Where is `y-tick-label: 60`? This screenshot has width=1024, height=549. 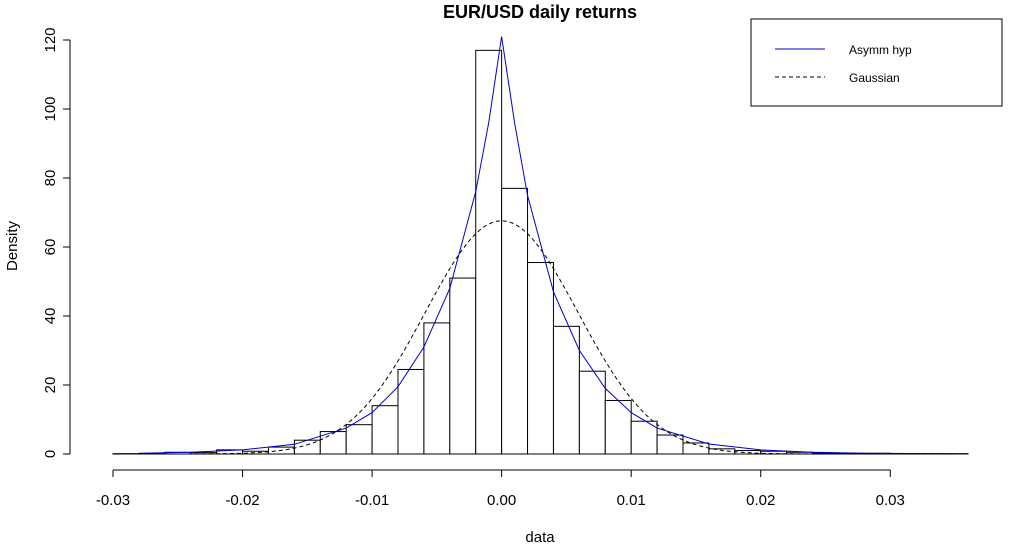
y-tick-label: 60 is located at coordinates (50, 247).